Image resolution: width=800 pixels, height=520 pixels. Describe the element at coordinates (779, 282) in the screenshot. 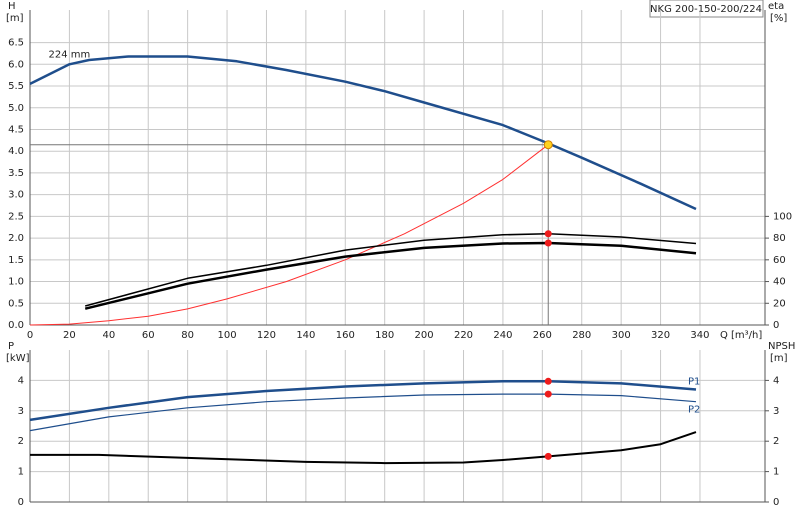

I see `y2-tick-label: 40` at that location.